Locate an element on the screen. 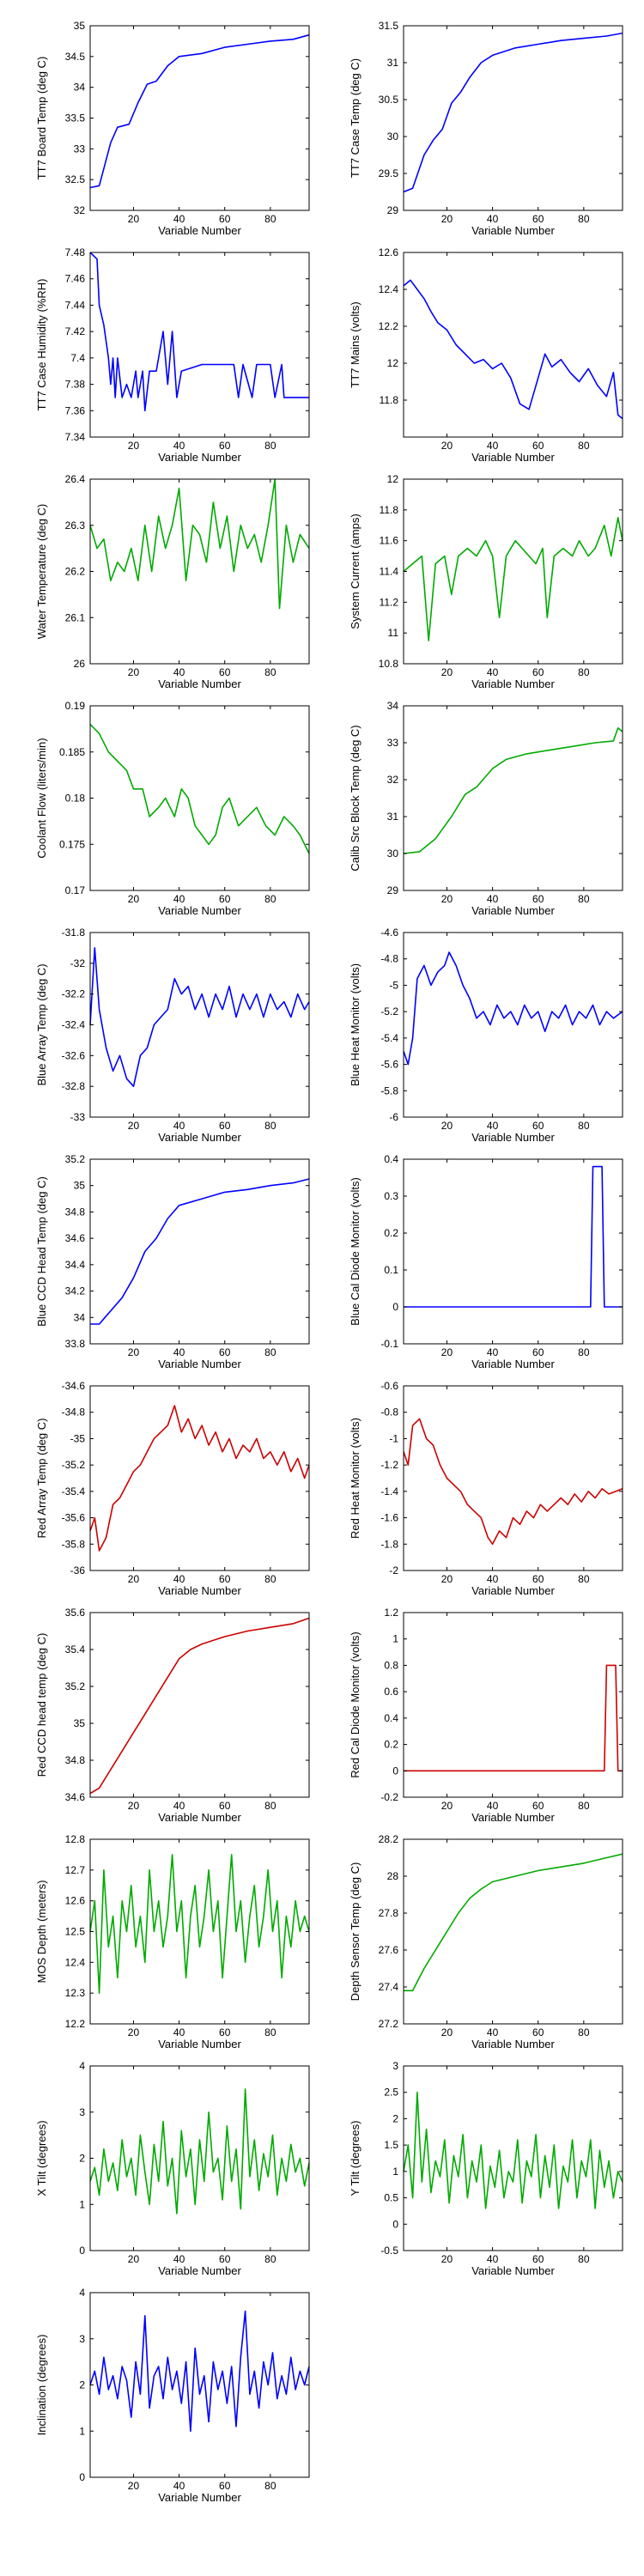 The width and height of the screenshot is (644, 2576). y-tick-label: 32.5 is located at coordinates (75, 179).